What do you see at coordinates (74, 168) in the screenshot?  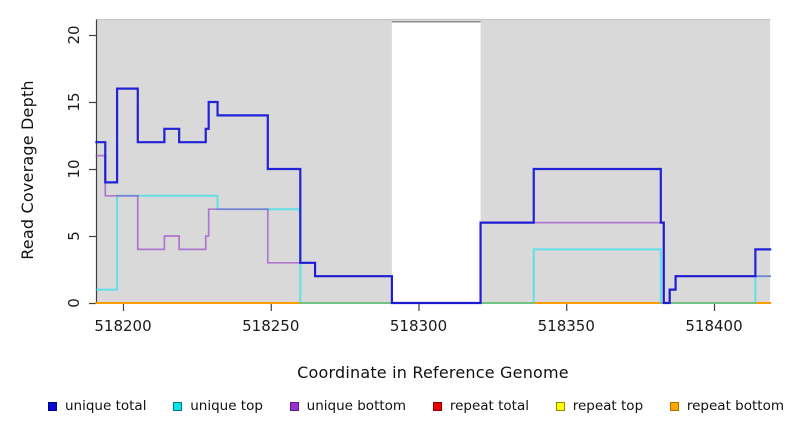 I see `y-tick-label: 10` at bounding box center [74, 168].